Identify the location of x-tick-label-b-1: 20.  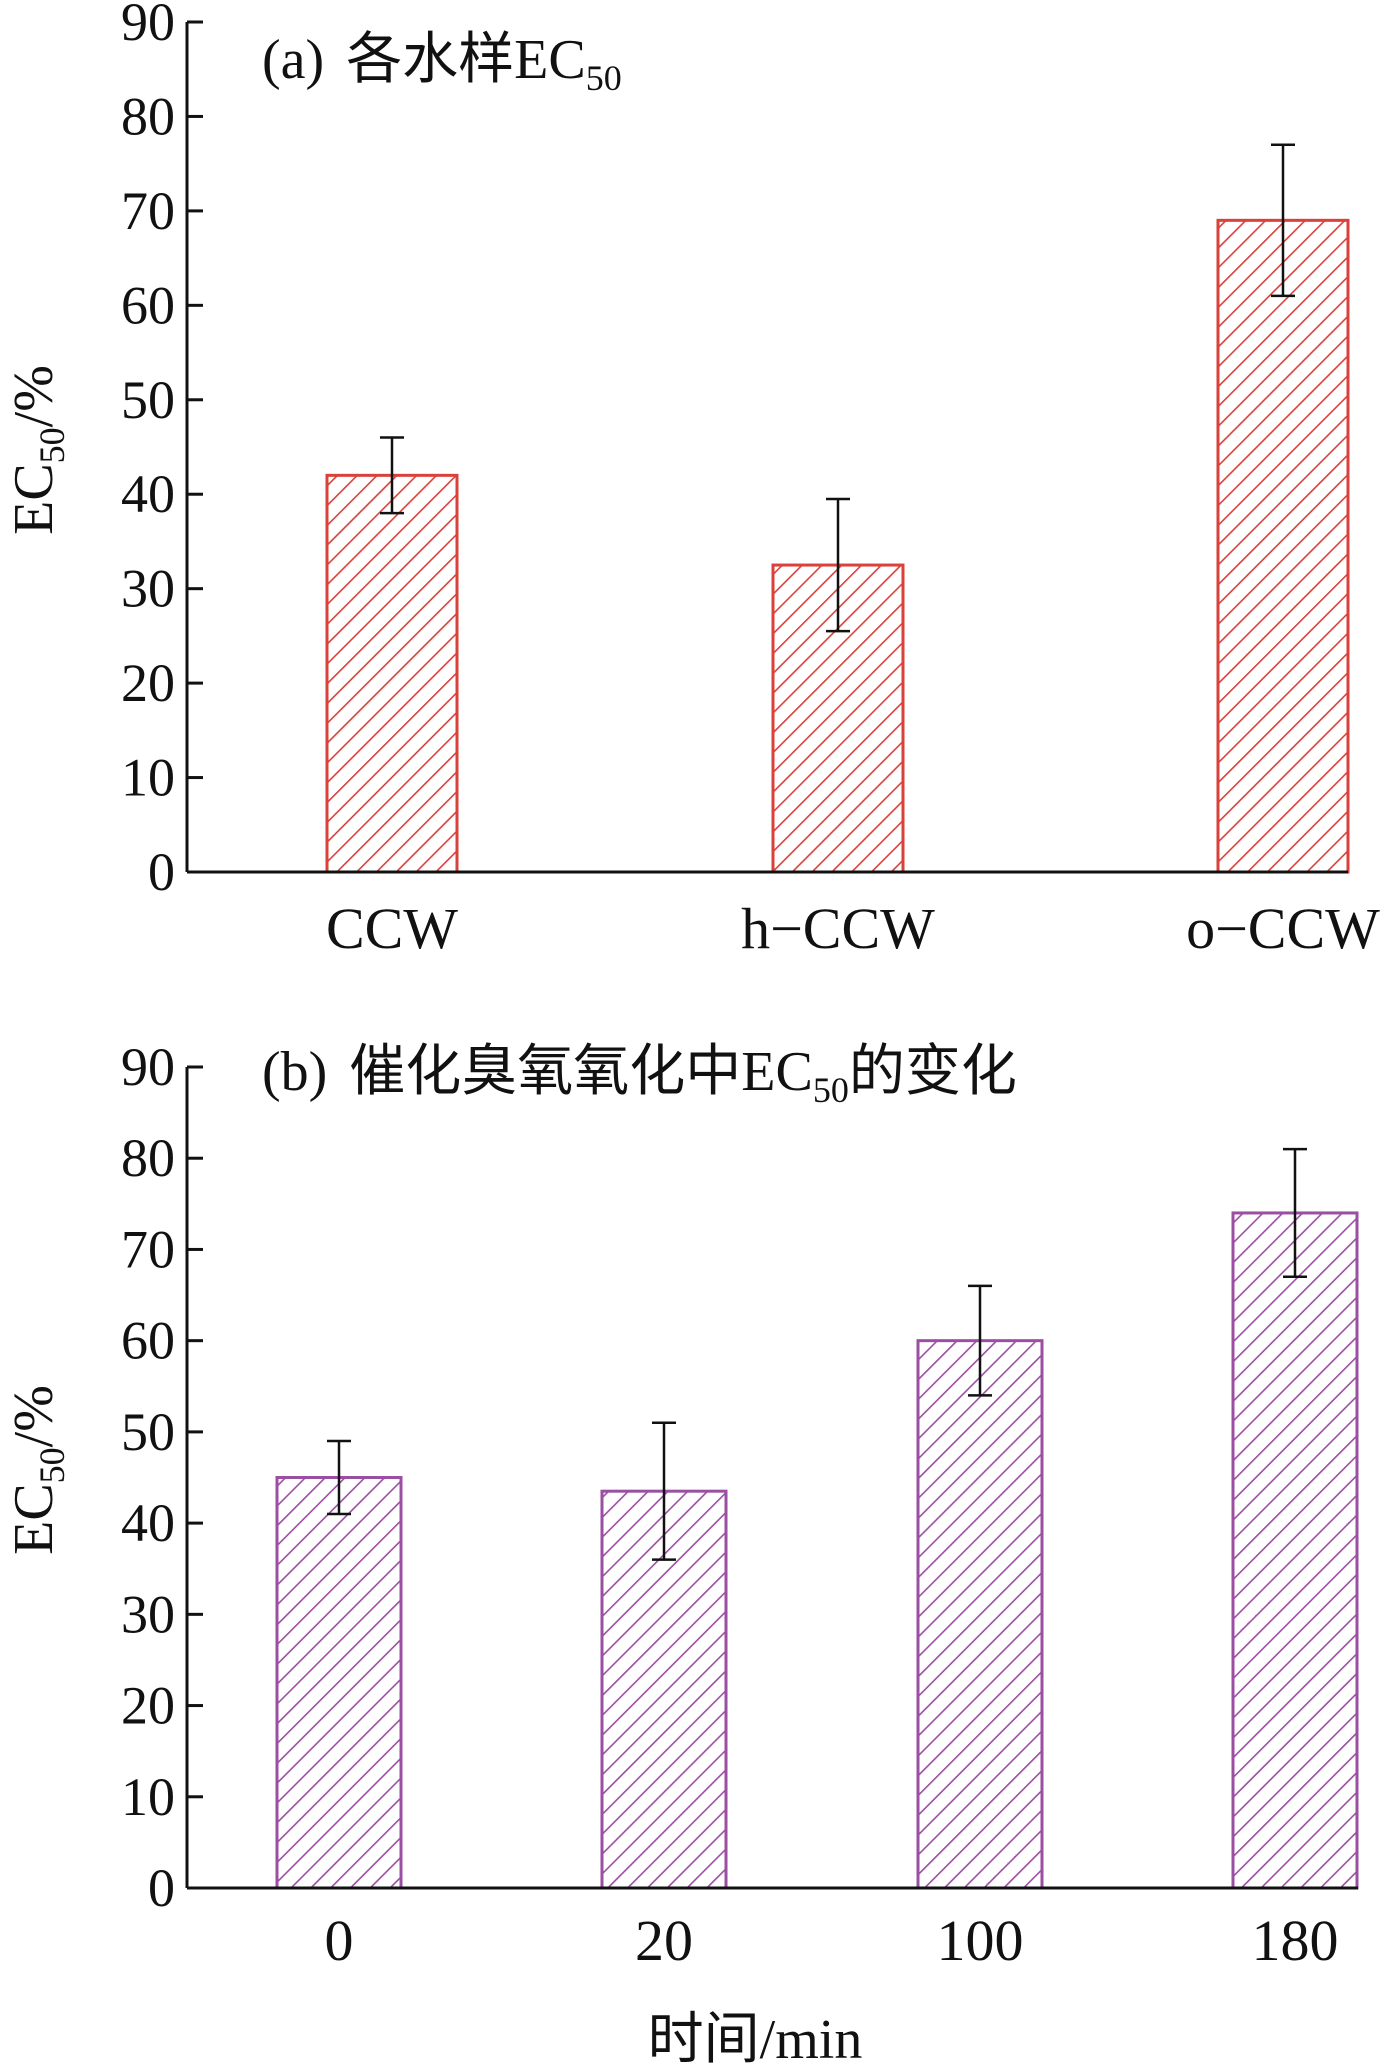
(664, 1940).